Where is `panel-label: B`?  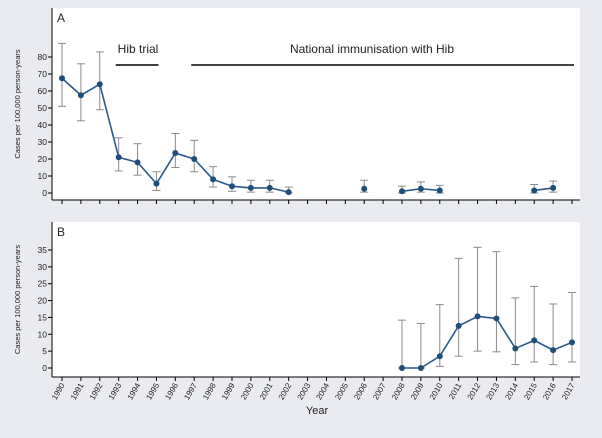
panel-label: B is located at coordinates (61, 232).